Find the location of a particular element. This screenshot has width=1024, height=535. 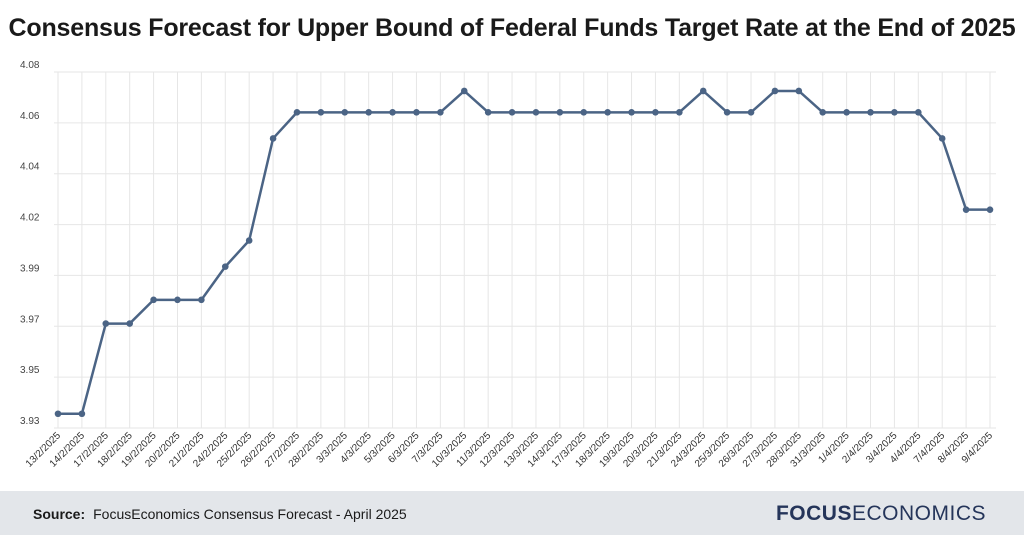

y-tick-label: 3.97 is located at coordinates (30, 319).